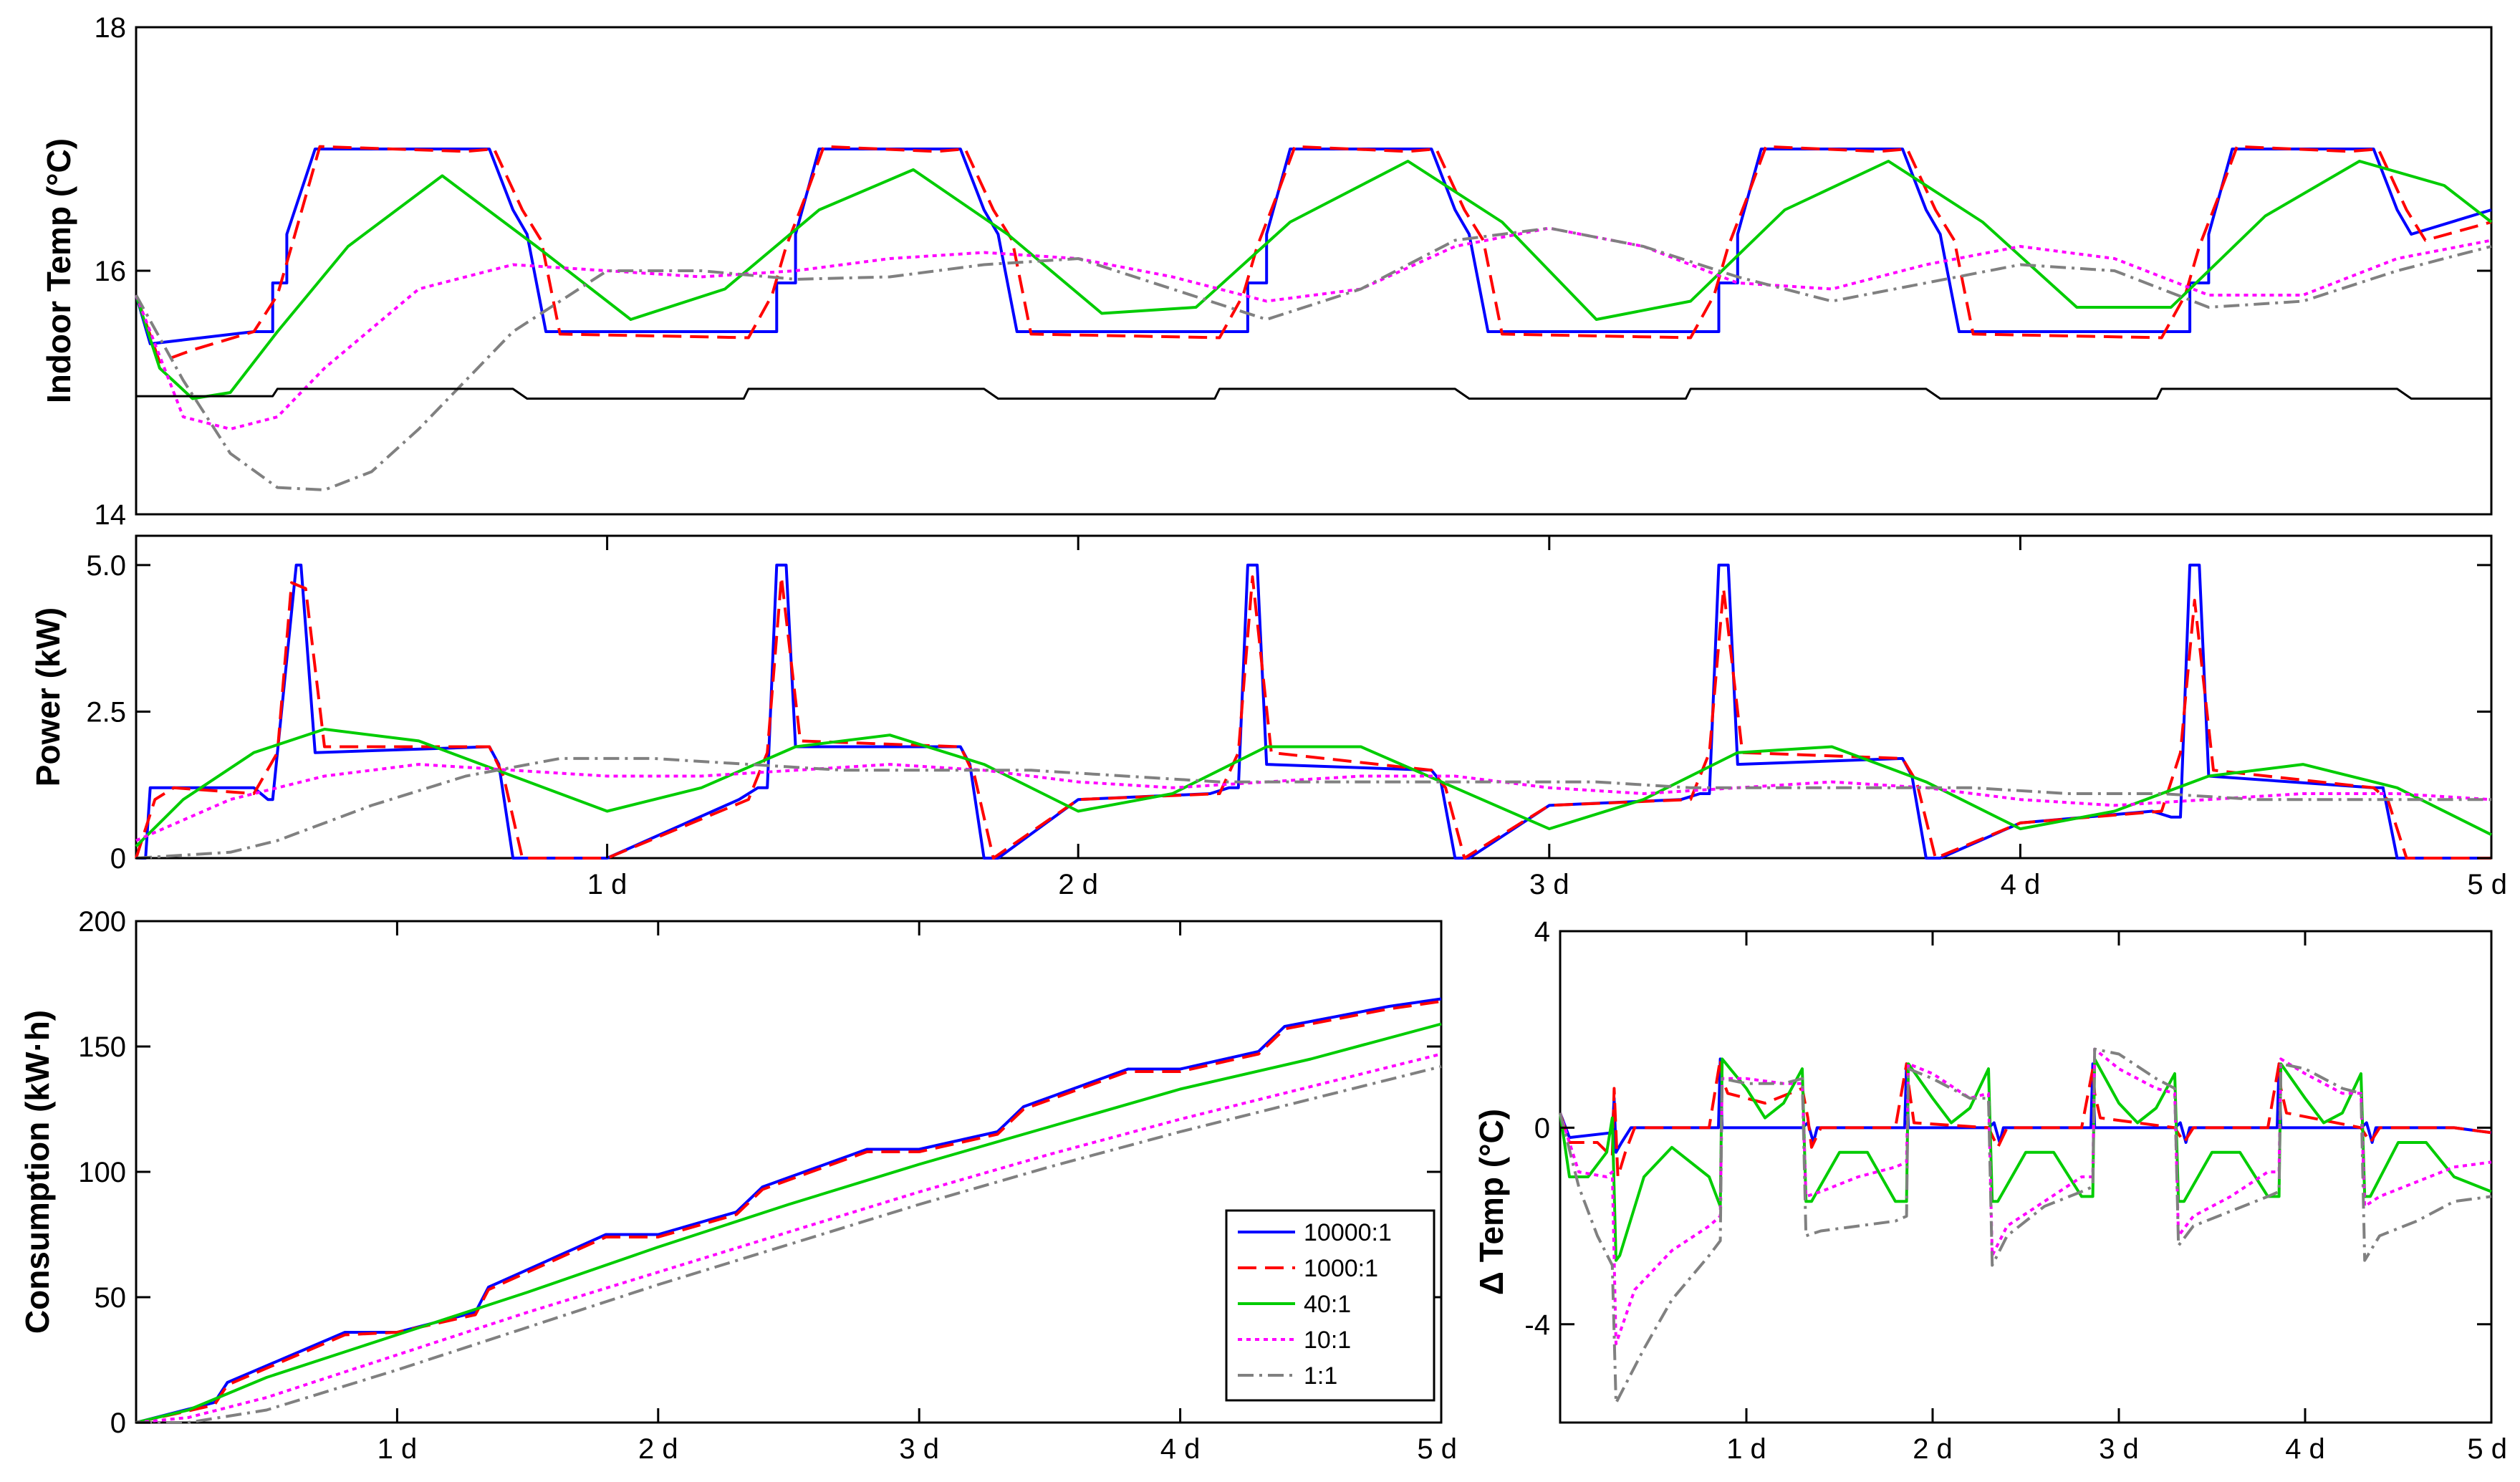 The image size is (2520, 1482). I want to click on delta-temp-ytick-label: 0, so click(1542, 1128).